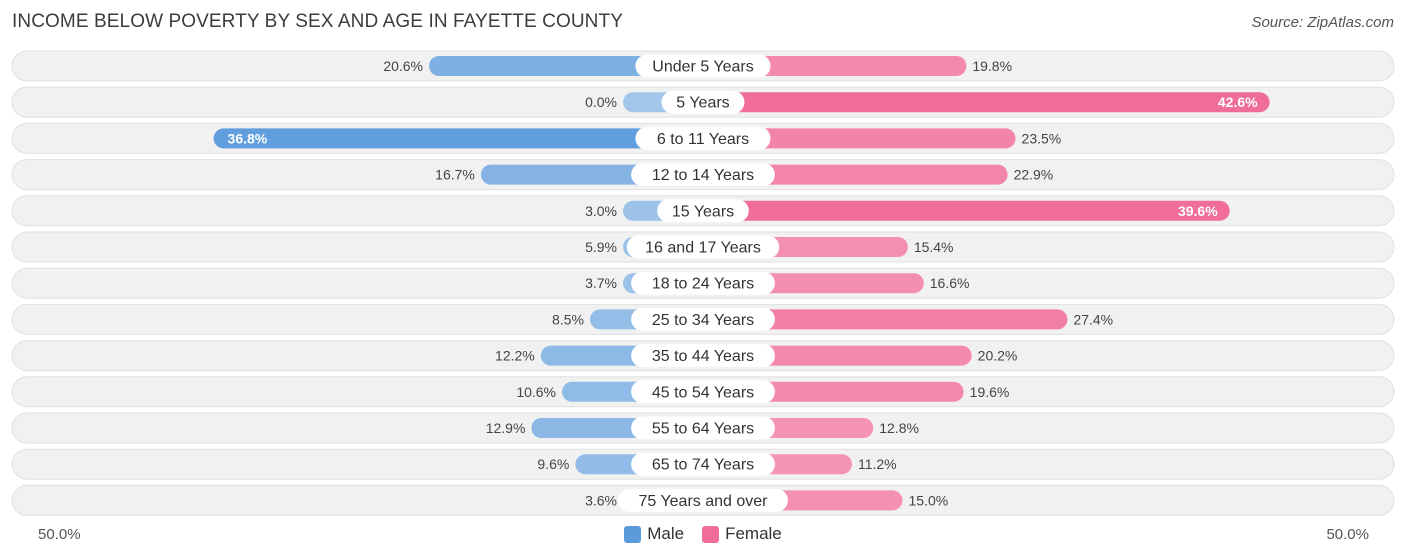 This screenshot has width=1406, height=559. I want to click on category-label: 5 Years, so click(702, 103).